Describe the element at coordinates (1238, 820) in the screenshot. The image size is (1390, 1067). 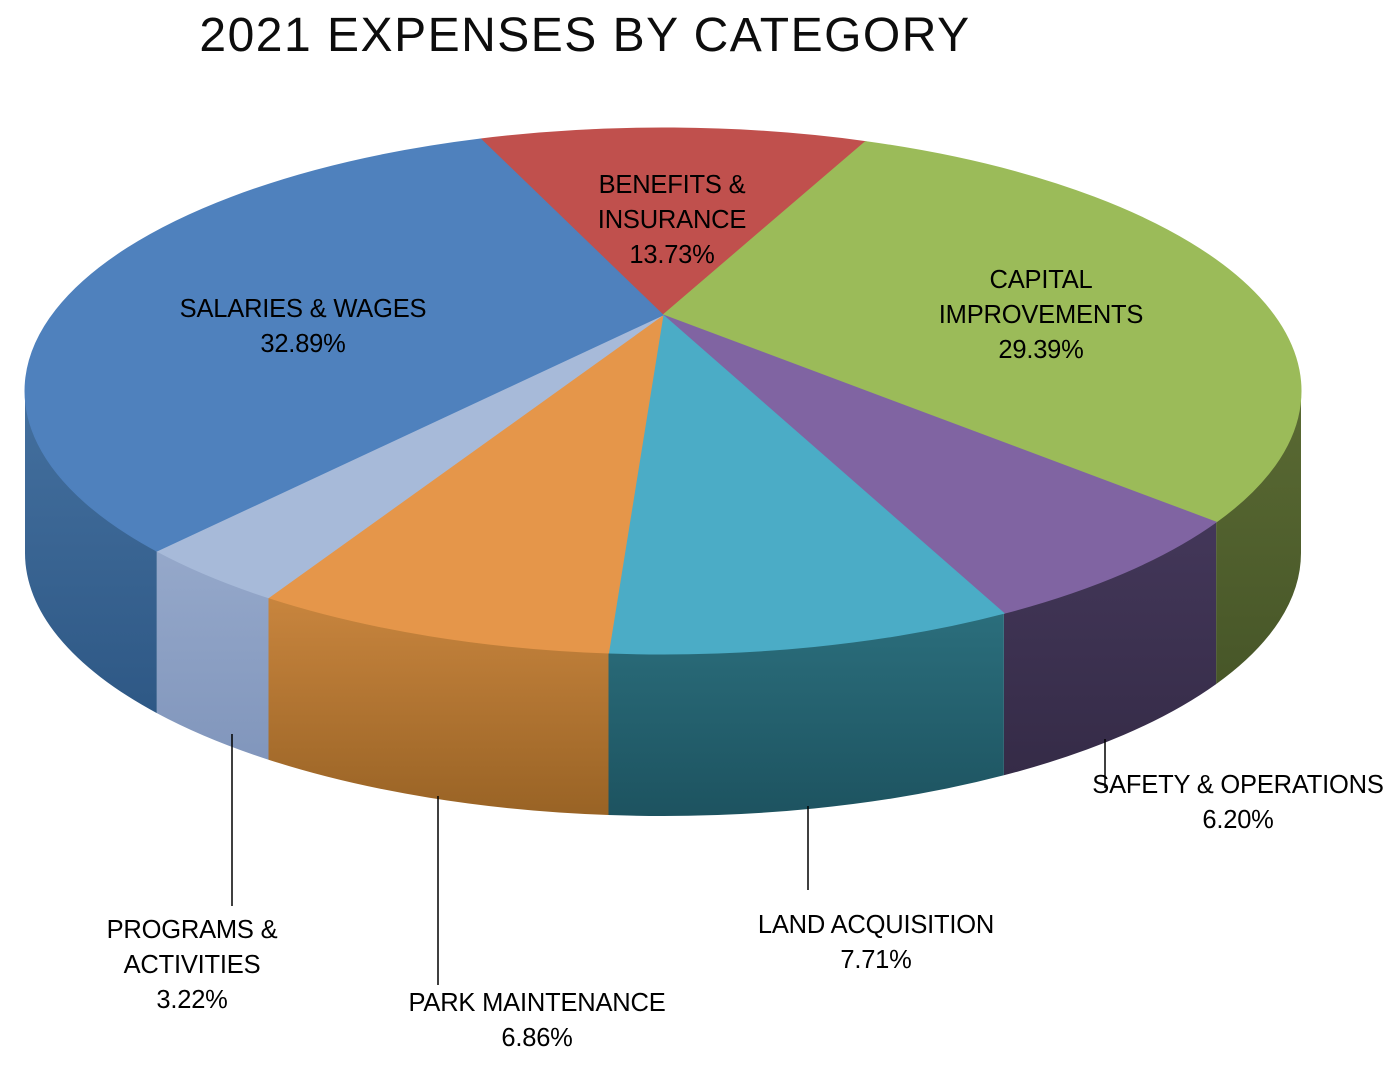
I see `slice-value-label: 6.20%` at that location.